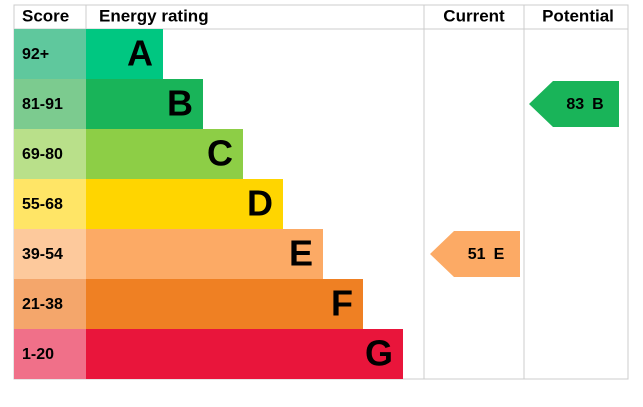 The image size is (643, 407). Describe the element at coordinates (598, 104) in the screenshot. I see `potential-letter: B` at that location.